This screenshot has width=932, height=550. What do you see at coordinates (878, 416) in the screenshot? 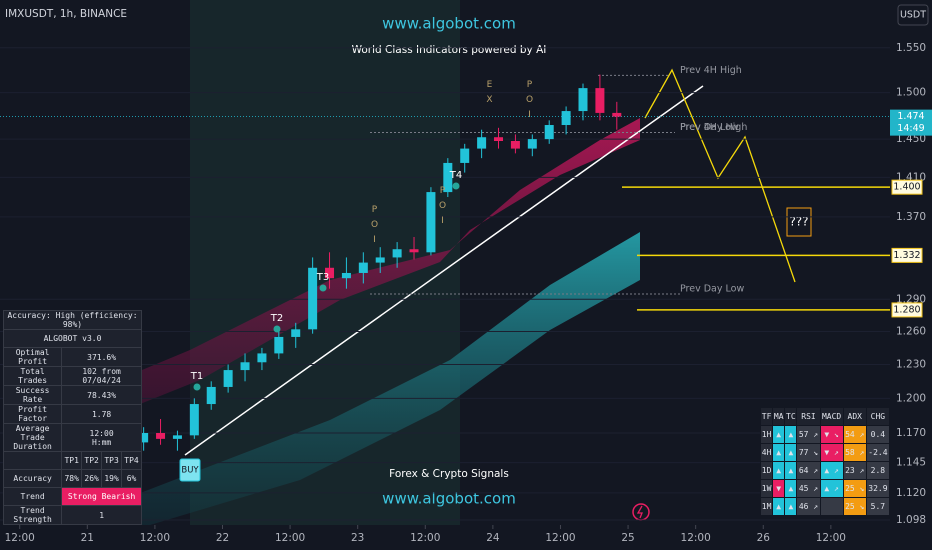
I see `monitor-header: CHG` at bounding box center [878, 416].